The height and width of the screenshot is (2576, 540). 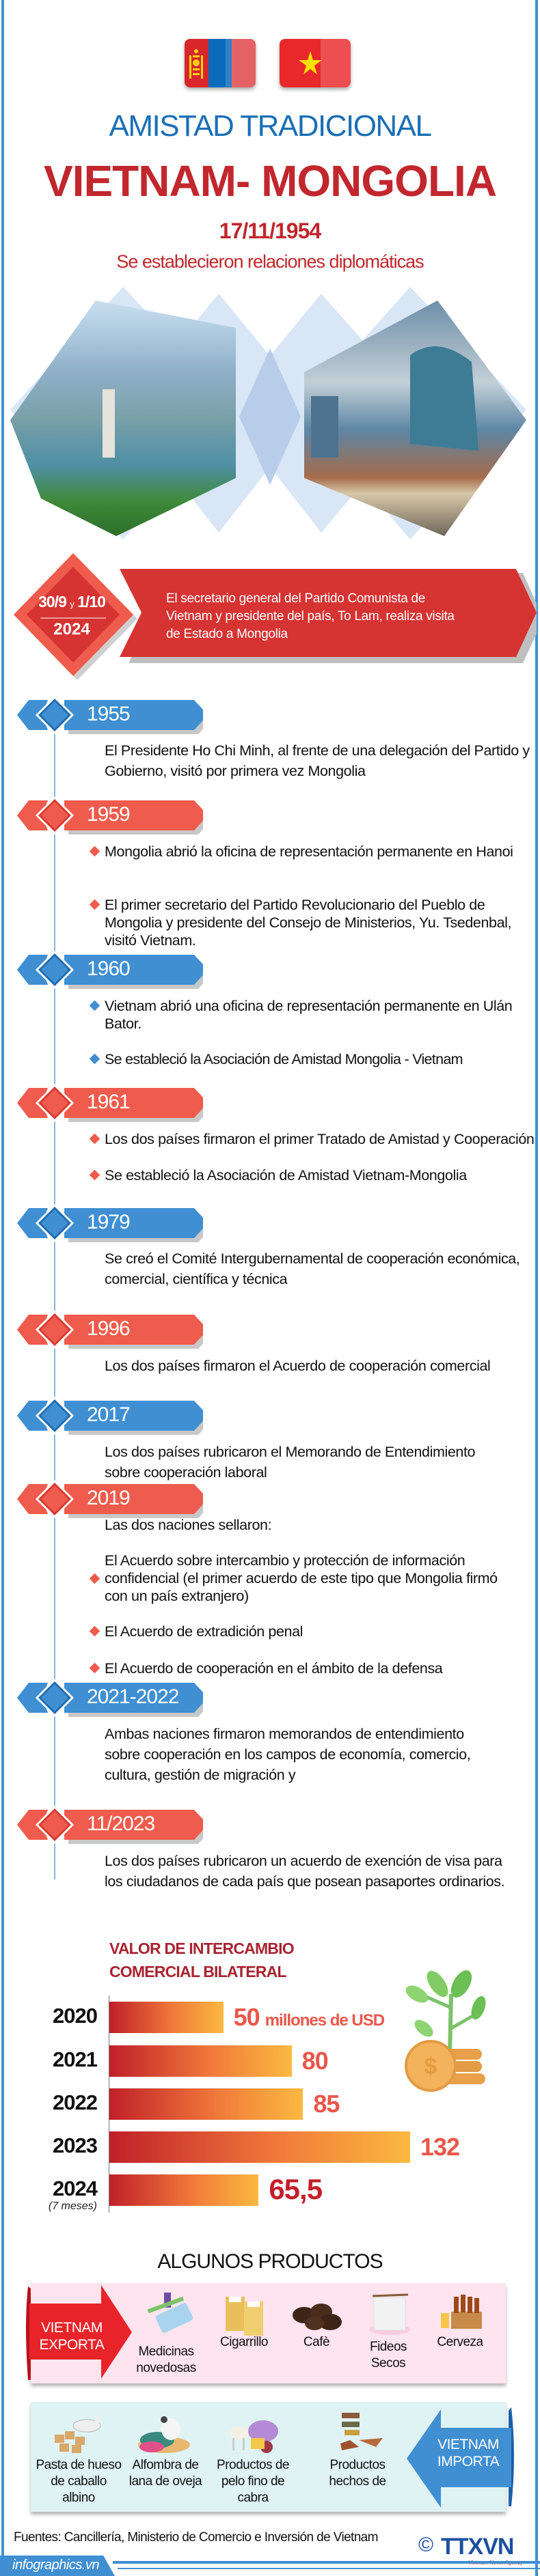 What do you see at coordinates (326, 2104) in the screenshot?
I see `chart-value-label: 85` at bounding box center [326, 2104].